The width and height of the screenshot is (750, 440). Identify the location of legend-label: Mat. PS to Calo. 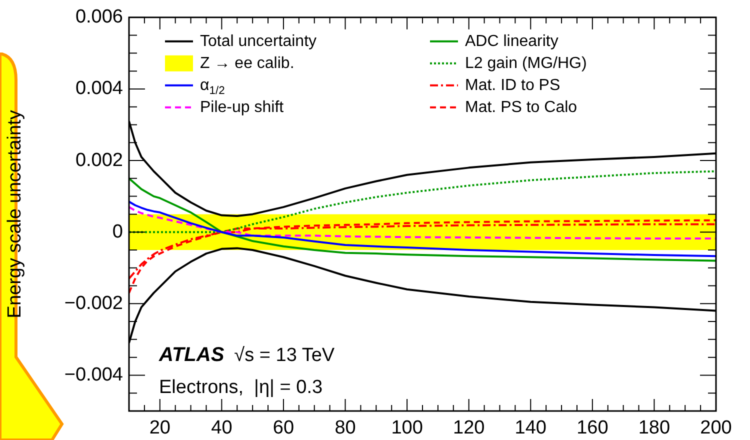
(521, 107).